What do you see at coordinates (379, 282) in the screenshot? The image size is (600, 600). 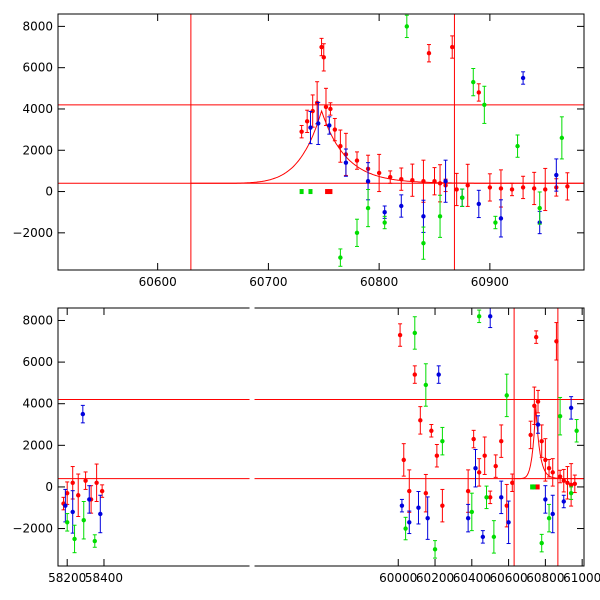 I see `x-tick-label: 60800` at bounding box center [379, 282].